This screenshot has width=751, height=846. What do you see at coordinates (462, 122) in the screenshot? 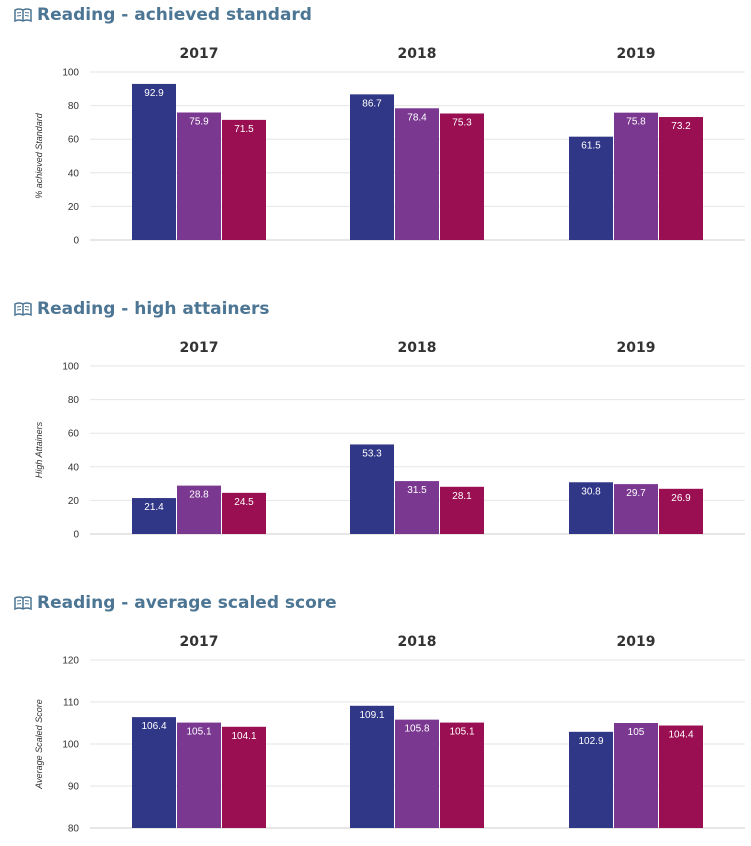
I see `bar-value-label: 75.3` at bounding box center [462, 122].